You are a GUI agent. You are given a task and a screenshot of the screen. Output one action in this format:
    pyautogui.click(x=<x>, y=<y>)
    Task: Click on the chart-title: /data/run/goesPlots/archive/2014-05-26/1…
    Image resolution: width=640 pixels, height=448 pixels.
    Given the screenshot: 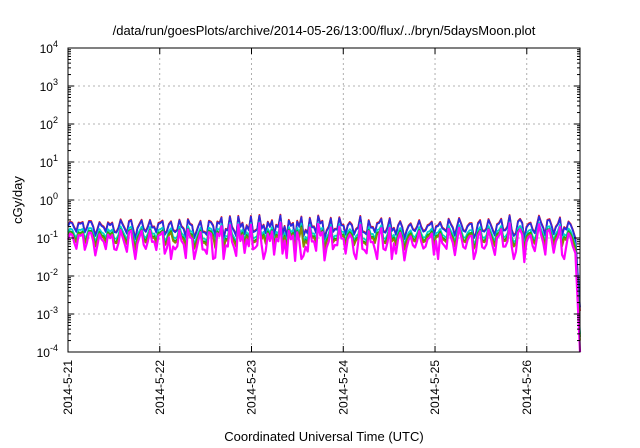 What is the action you would take?
    pyautogui.click(x=324, y=30)
    